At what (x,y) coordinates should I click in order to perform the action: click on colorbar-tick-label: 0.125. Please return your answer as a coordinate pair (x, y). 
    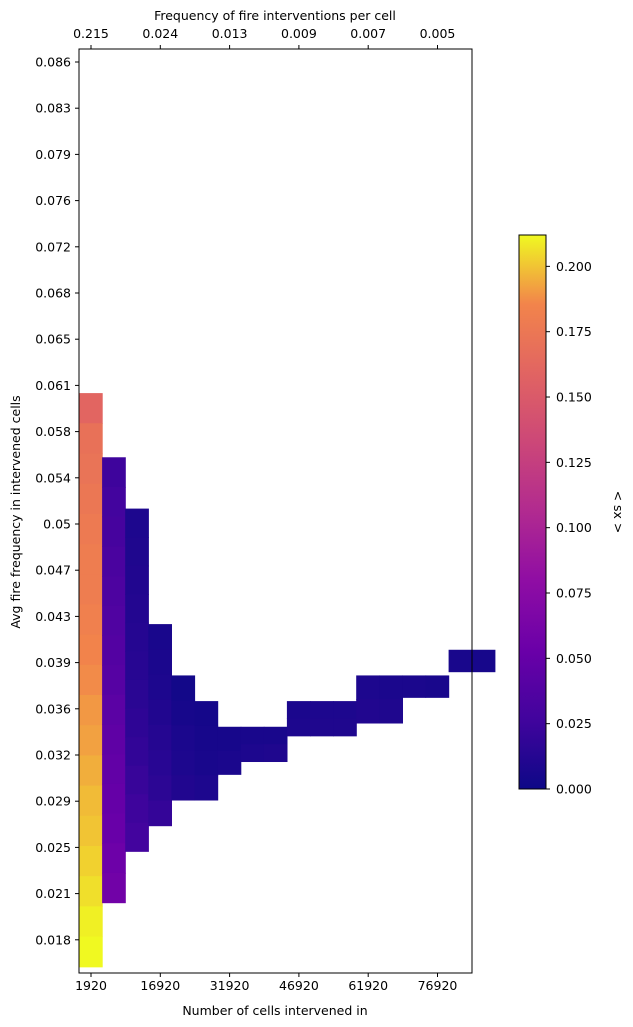
    Looking at the image, I should click on (574, 462).